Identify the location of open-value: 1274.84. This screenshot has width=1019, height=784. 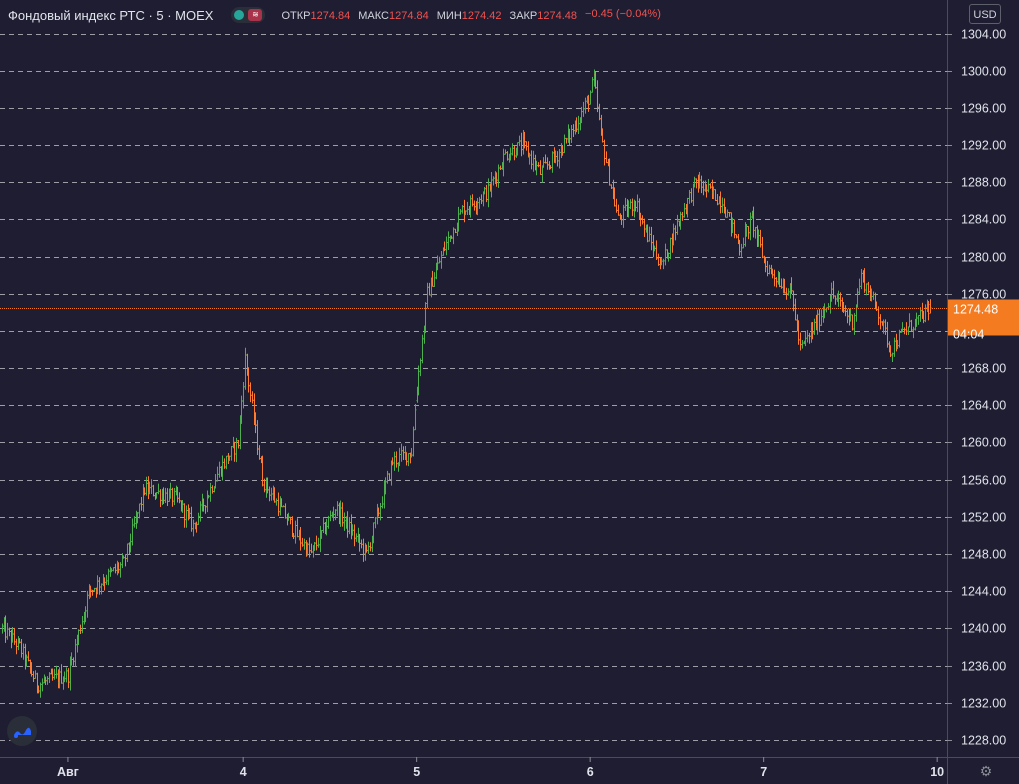
(330, 16).